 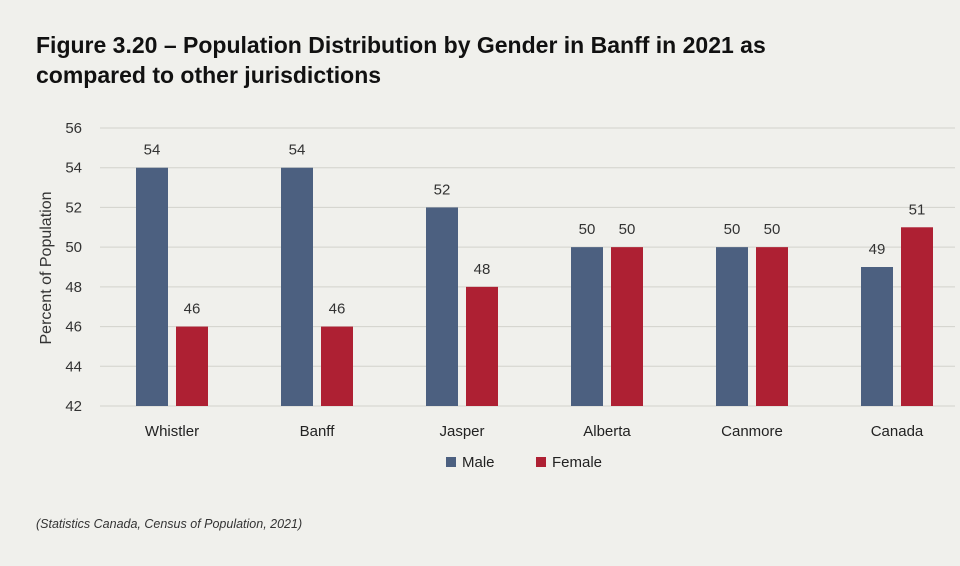 I want to click on y-tick-label: 52, so click(x=73, y=207).